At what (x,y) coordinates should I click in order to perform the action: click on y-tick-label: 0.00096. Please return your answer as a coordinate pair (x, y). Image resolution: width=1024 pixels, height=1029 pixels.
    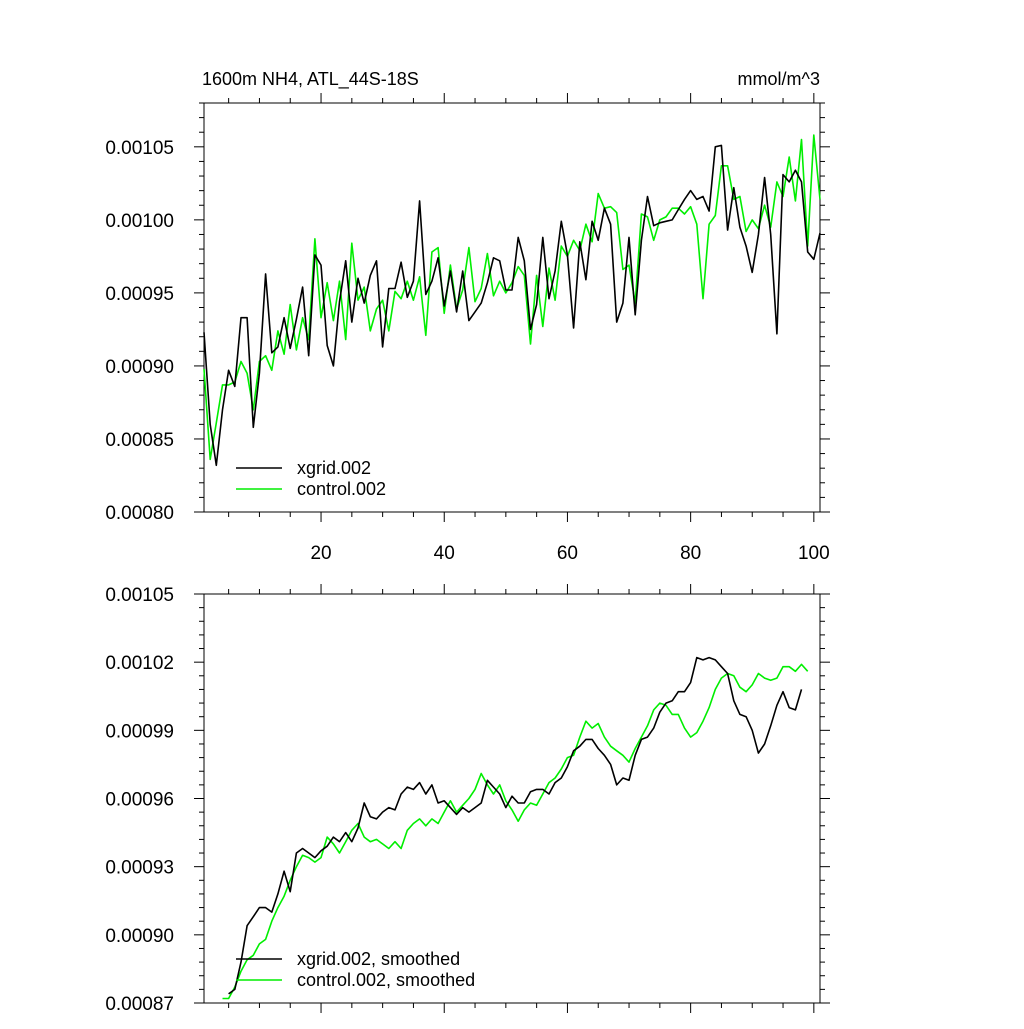
    Looking at the image, I should click on (139, 800).